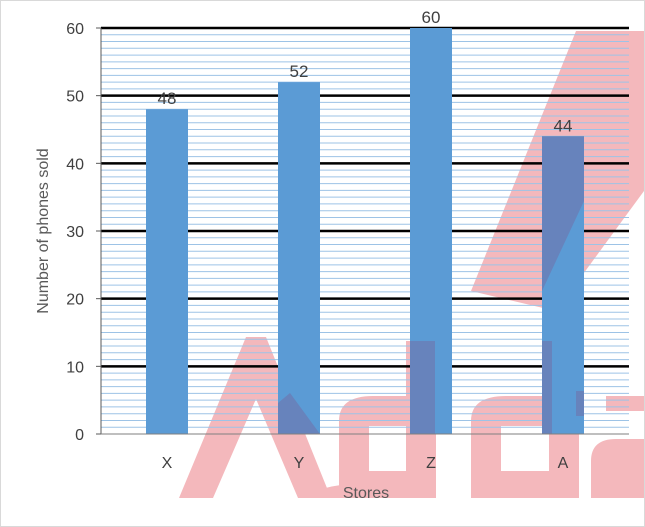 The image size is (645, 527). Describe the element at coordinates (431, 463) in the screenshot. I see `x-tick-label: Z` at that location.